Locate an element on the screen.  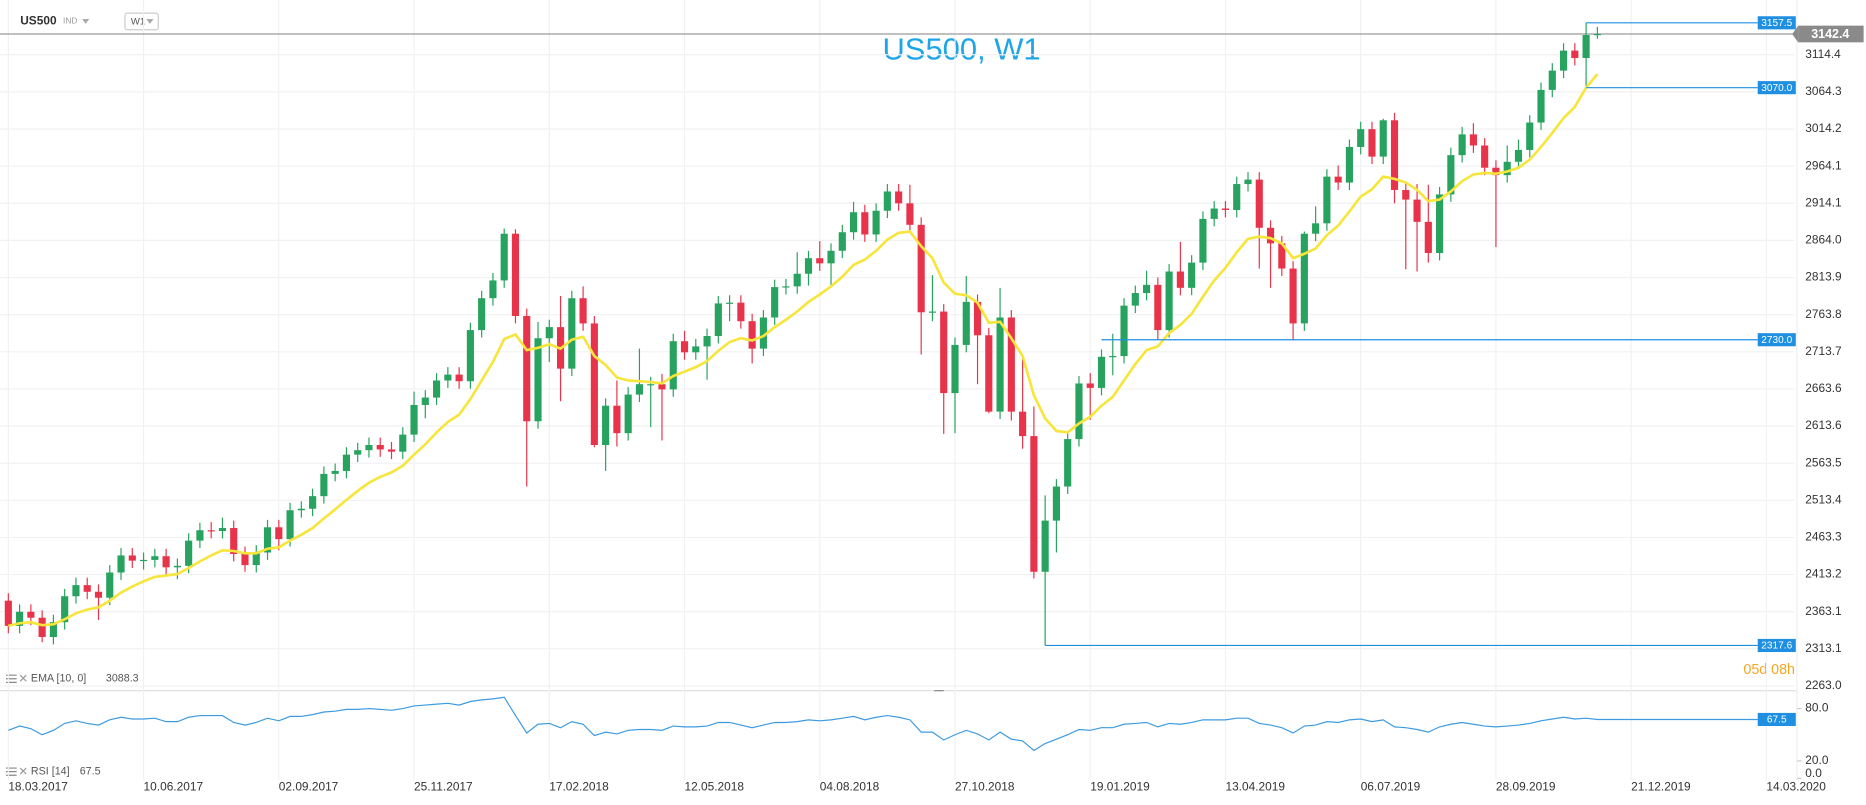
y-tick-label: 2313.1 is located at coordinates (1823, 648).